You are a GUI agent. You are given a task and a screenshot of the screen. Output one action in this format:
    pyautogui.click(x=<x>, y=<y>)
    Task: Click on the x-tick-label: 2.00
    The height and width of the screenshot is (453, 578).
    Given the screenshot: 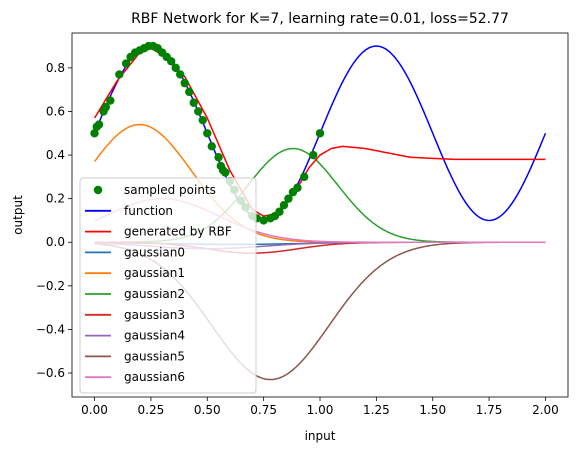 What is the action you would take?
    pyautogui.click(x=545, y=410)
    